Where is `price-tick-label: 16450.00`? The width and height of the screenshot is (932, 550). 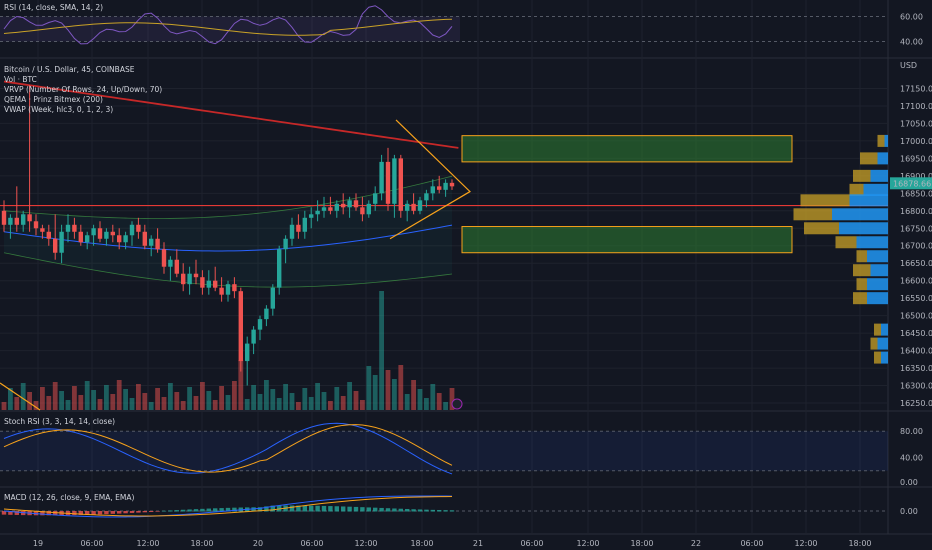 price-tick-label: 16450.00 is located at coordinates (916, 333).